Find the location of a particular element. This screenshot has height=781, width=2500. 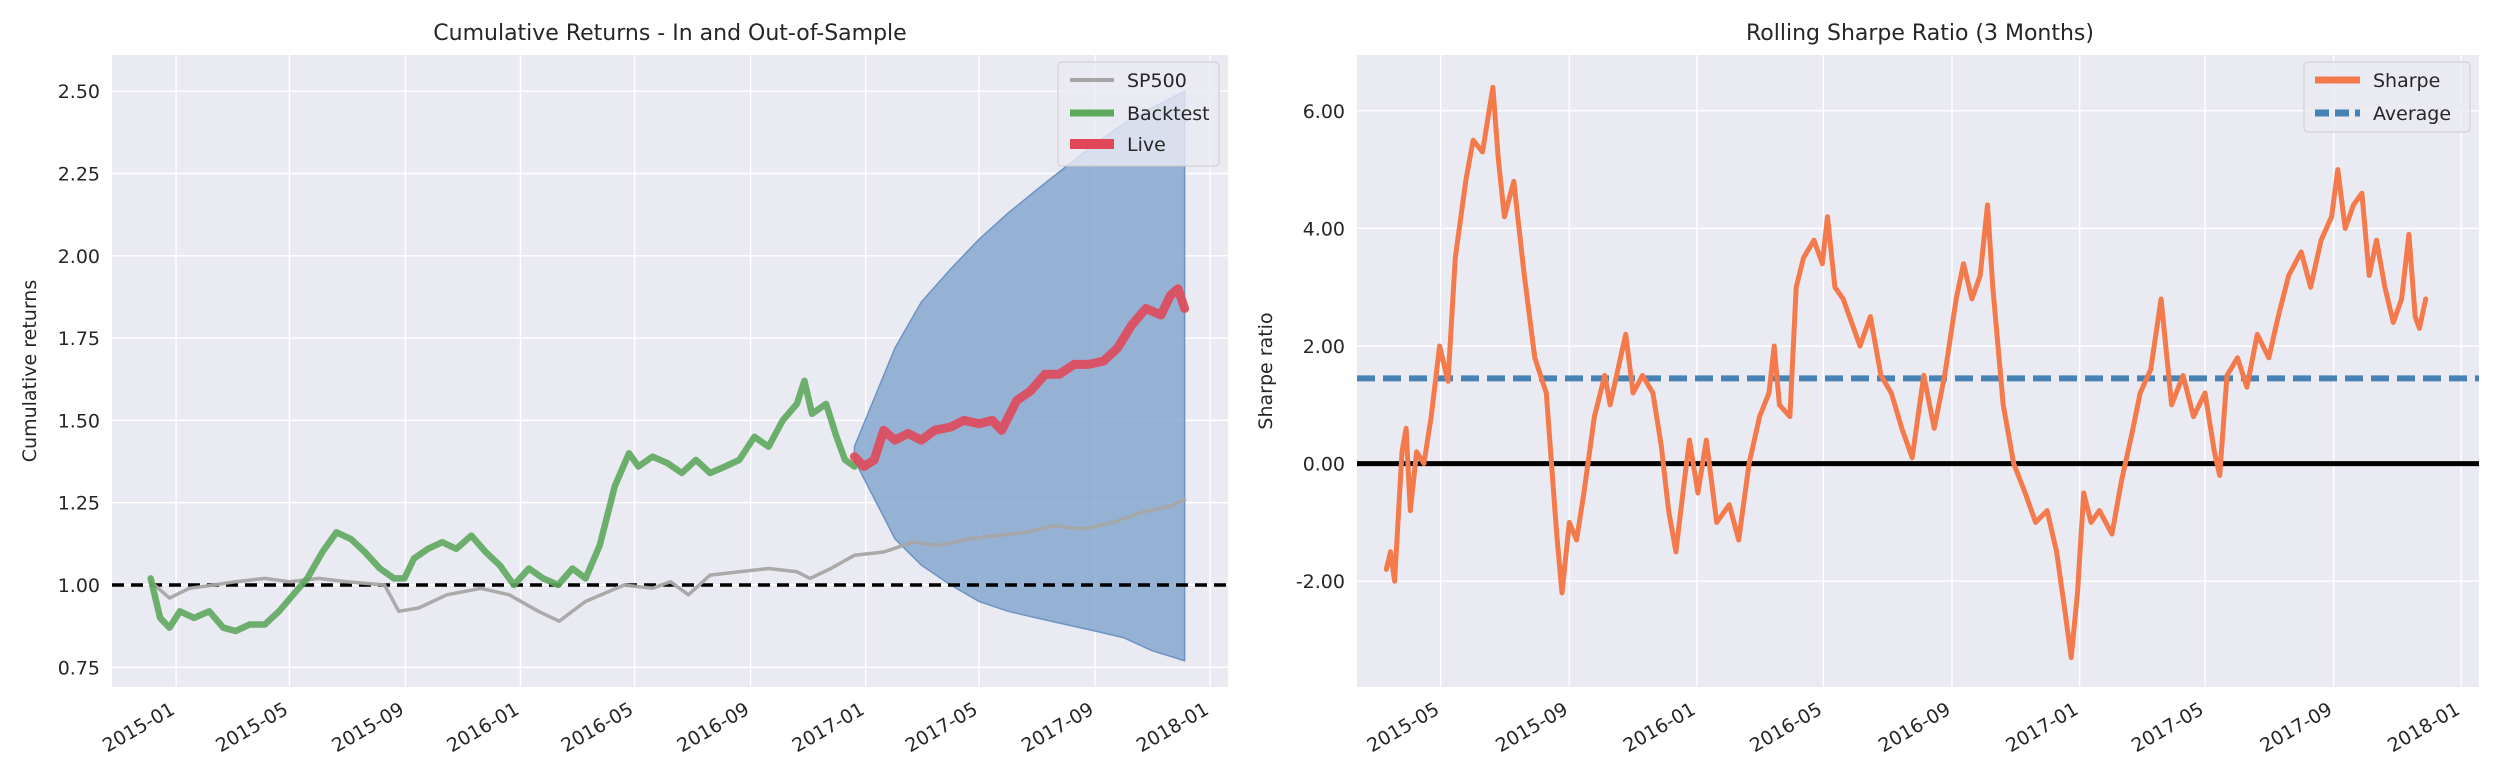

legend-label-sp500: SP500 is located at coordinates (1157, 81).